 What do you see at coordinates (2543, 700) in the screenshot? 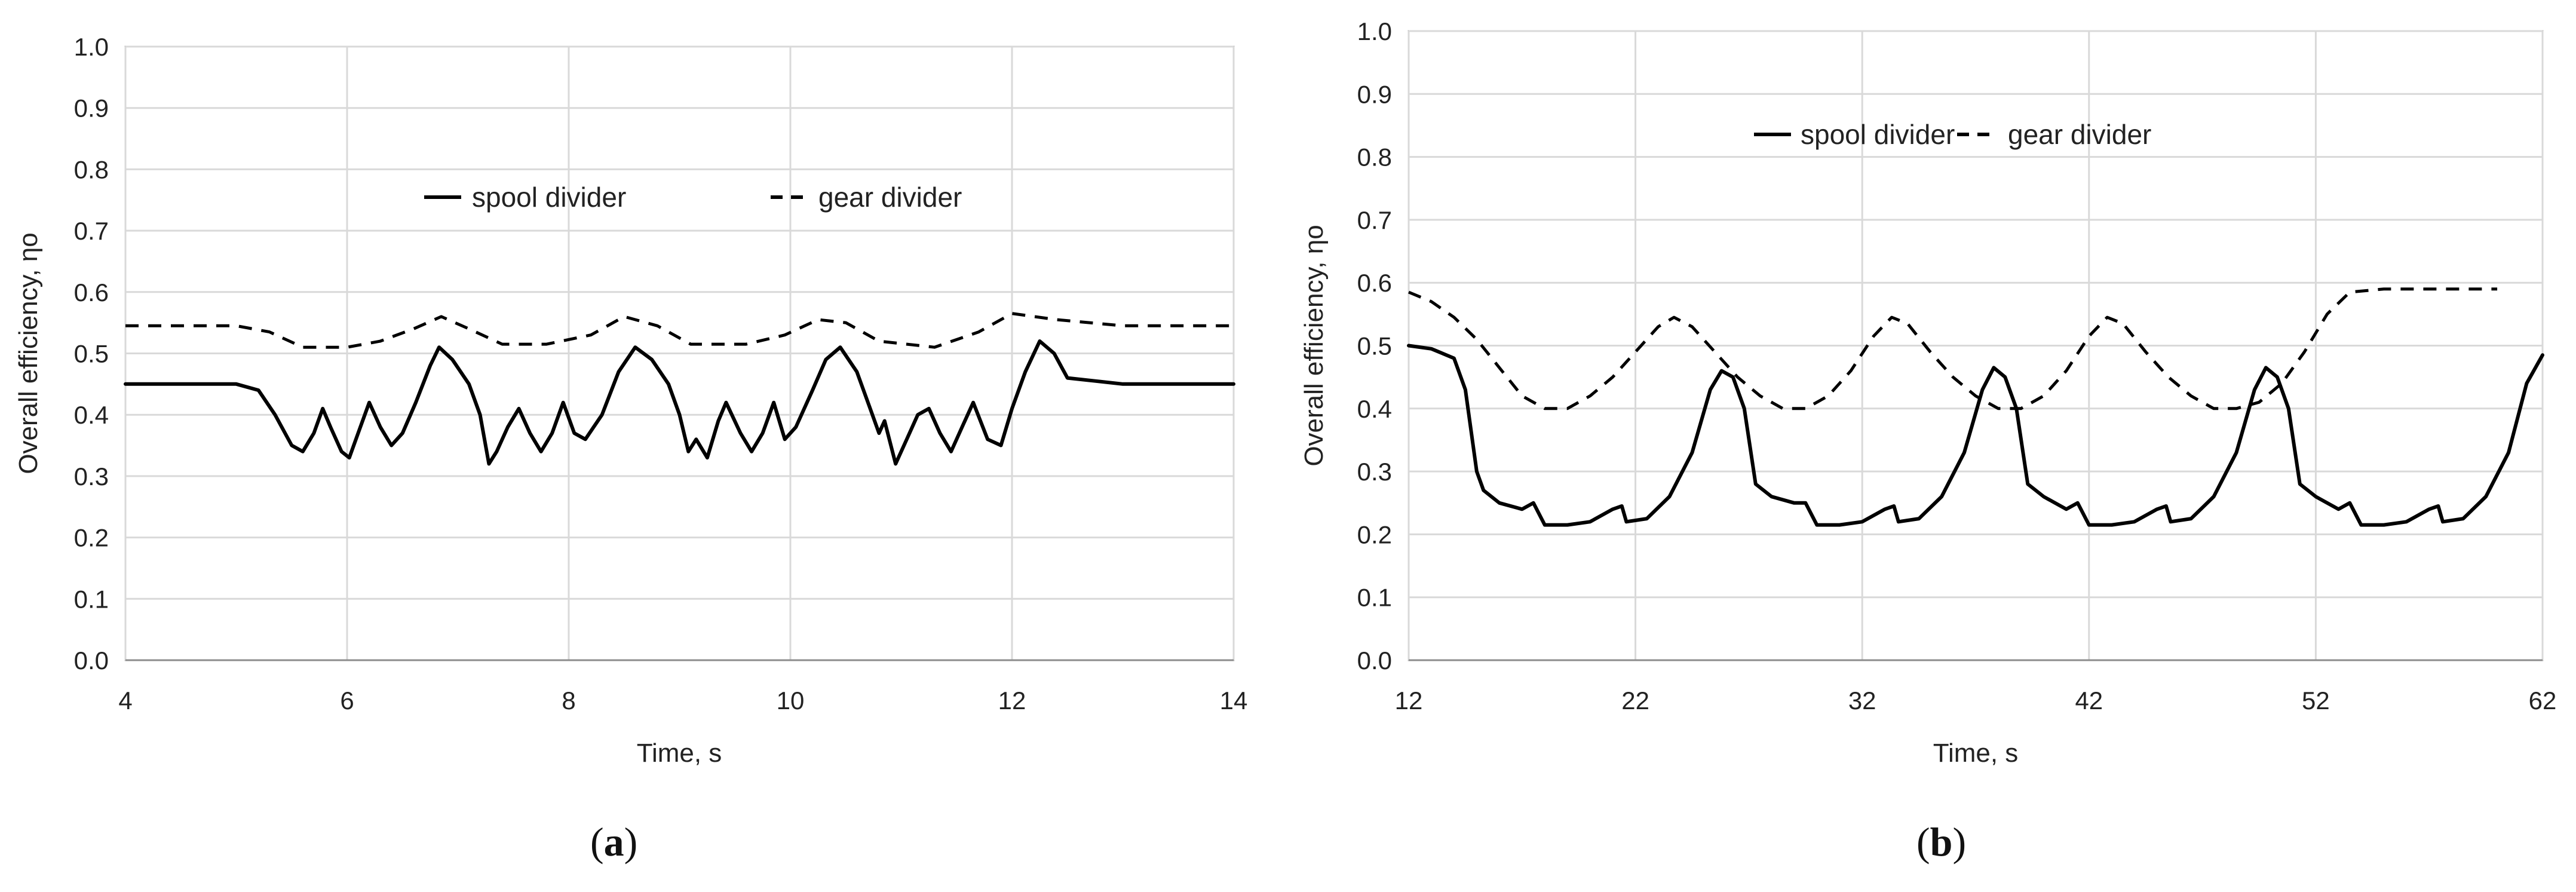
I see `x-tick-label: 62` at bounding box center [2543, 700].